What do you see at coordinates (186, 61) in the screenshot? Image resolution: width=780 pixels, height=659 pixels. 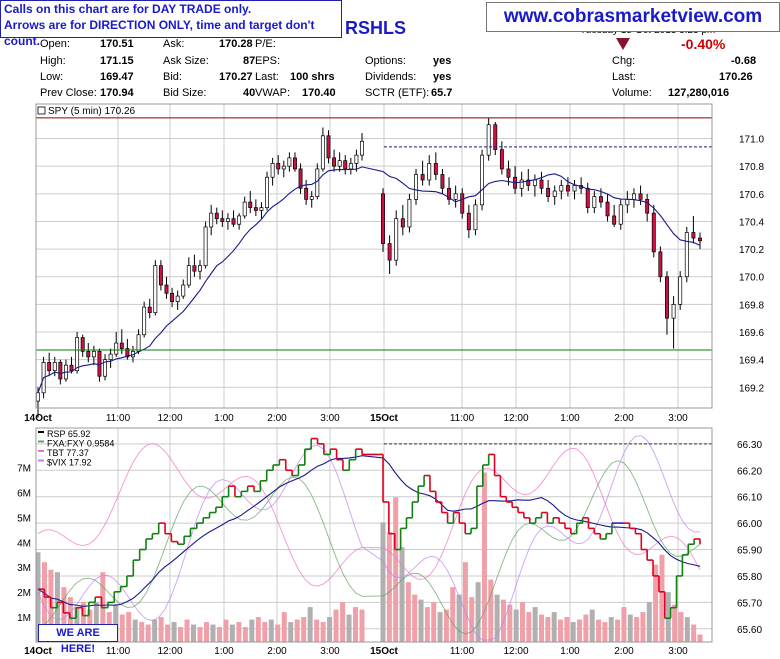 I see `ask-size-label: Ask Size:` at bounding box center [186, 61].